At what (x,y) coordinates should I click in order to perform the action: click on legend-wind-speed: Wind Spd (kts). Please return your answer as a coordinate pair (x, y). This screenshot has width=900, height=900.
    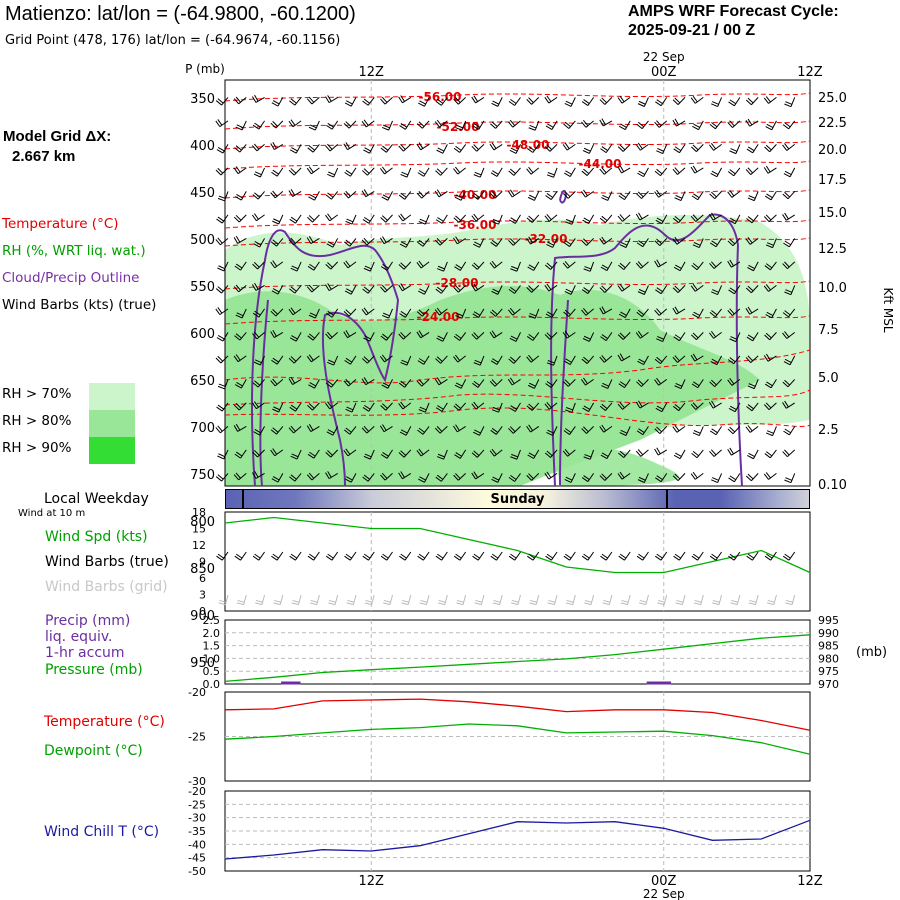
    Looking at the image, I should click on (96, 537).